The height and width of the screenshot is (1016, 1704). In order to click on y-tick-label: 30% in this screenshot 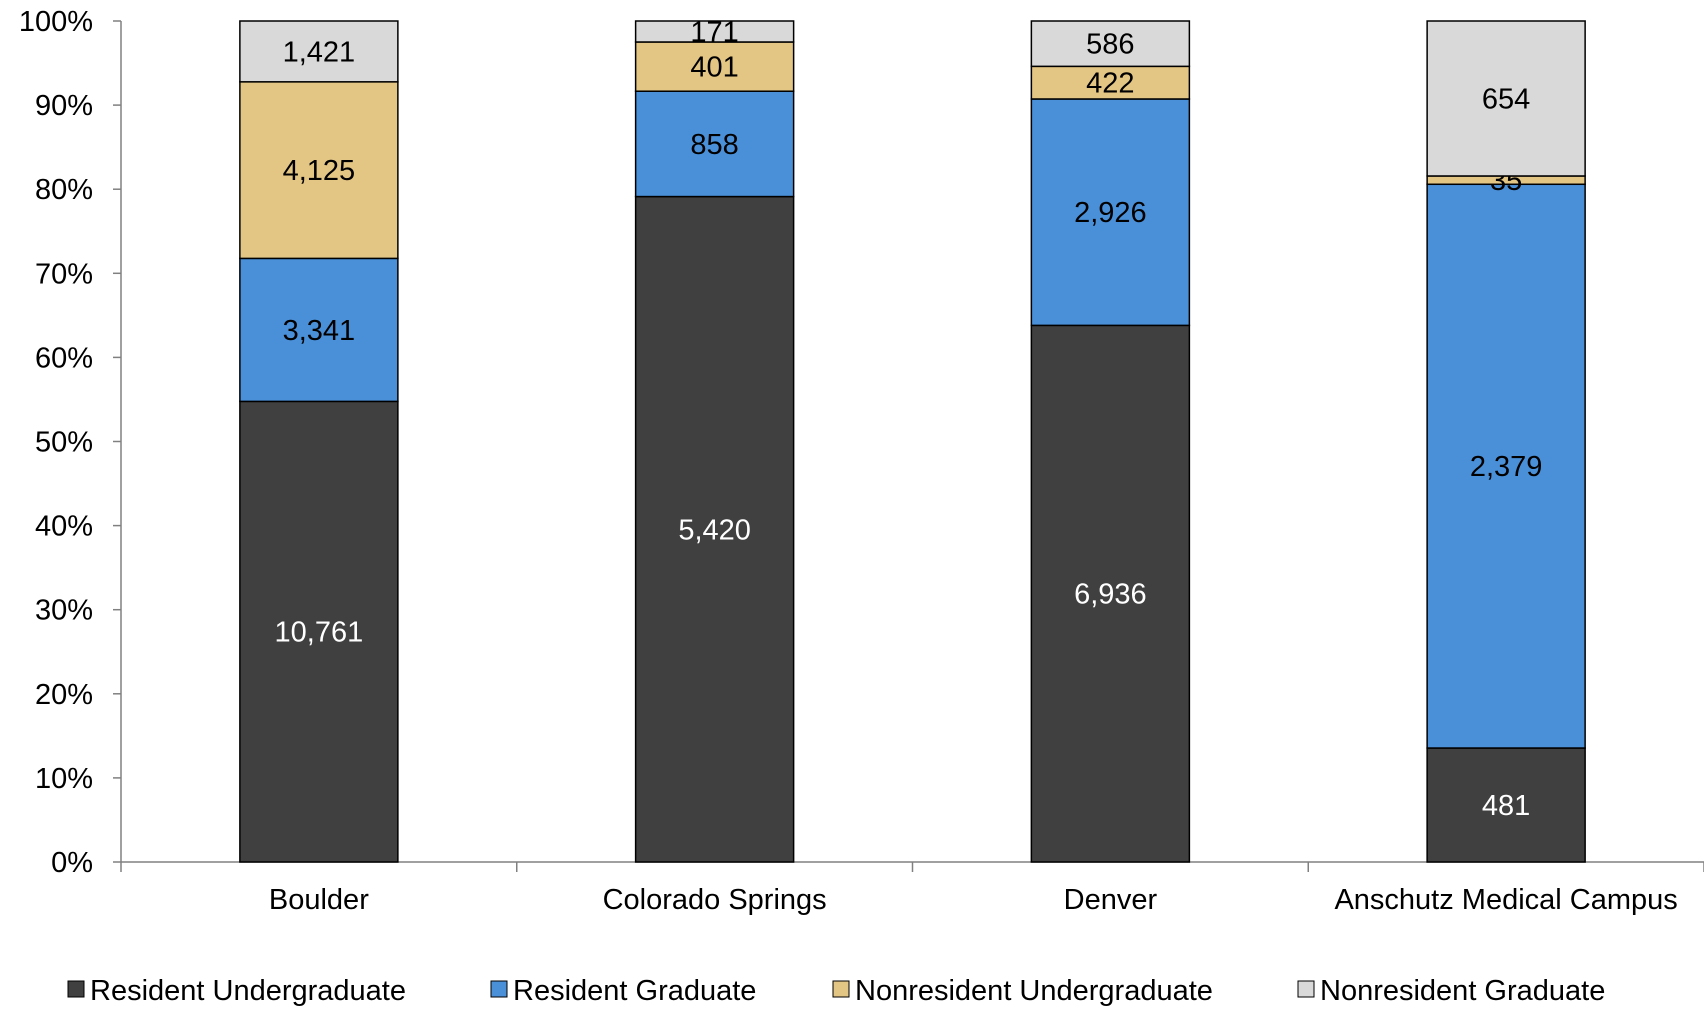, I will do `click(64, 611)`.